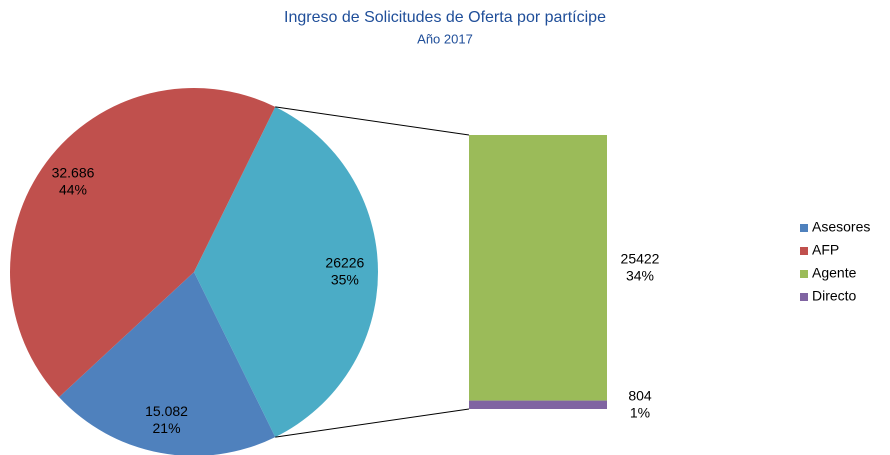 This screenshot has width=890, height=455. I want to click on pie-value-label: 15.082, so click(166, 411).